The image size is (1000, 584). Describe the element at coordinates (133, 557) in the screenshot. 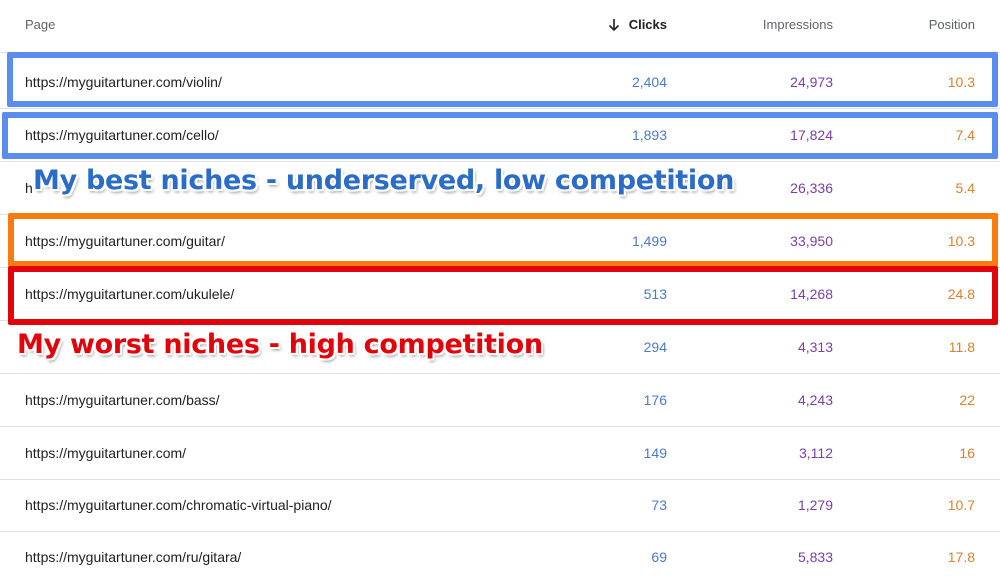

I see `page-url: https://myguitartuner.com/ru/gitara/` at that location.